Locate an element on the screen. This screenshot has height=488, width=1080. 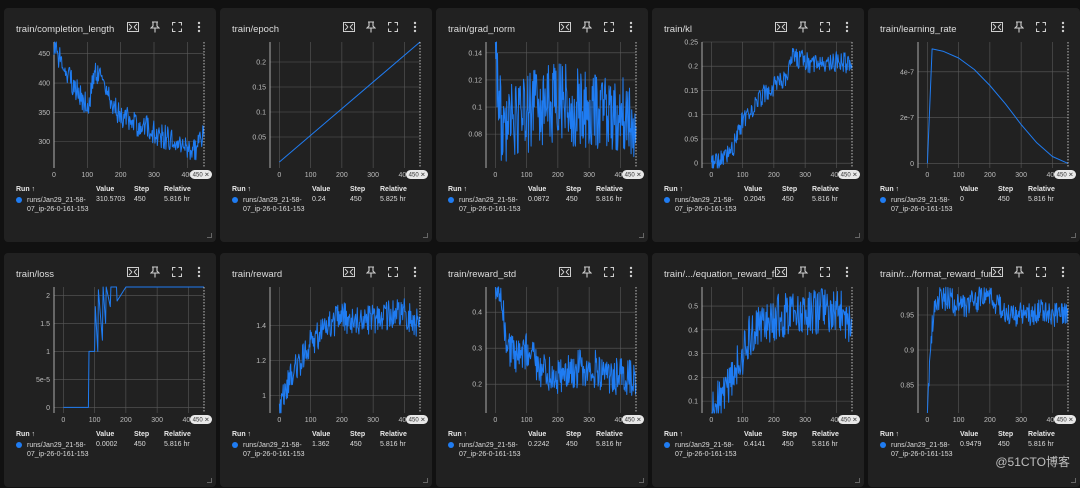
step-badge is located at coordinates (1065, 174).